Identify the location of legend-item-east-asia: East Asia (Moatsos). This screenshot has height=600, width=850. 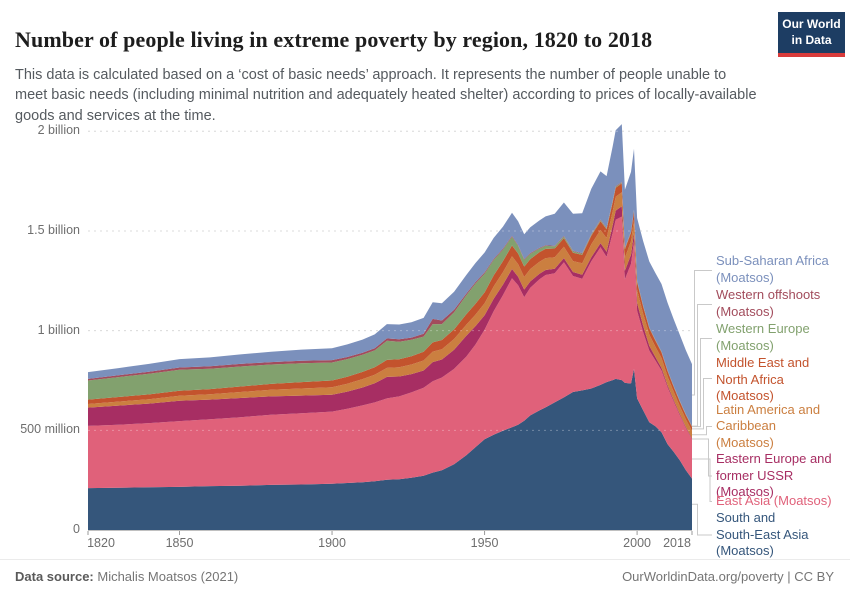
(774, 500).